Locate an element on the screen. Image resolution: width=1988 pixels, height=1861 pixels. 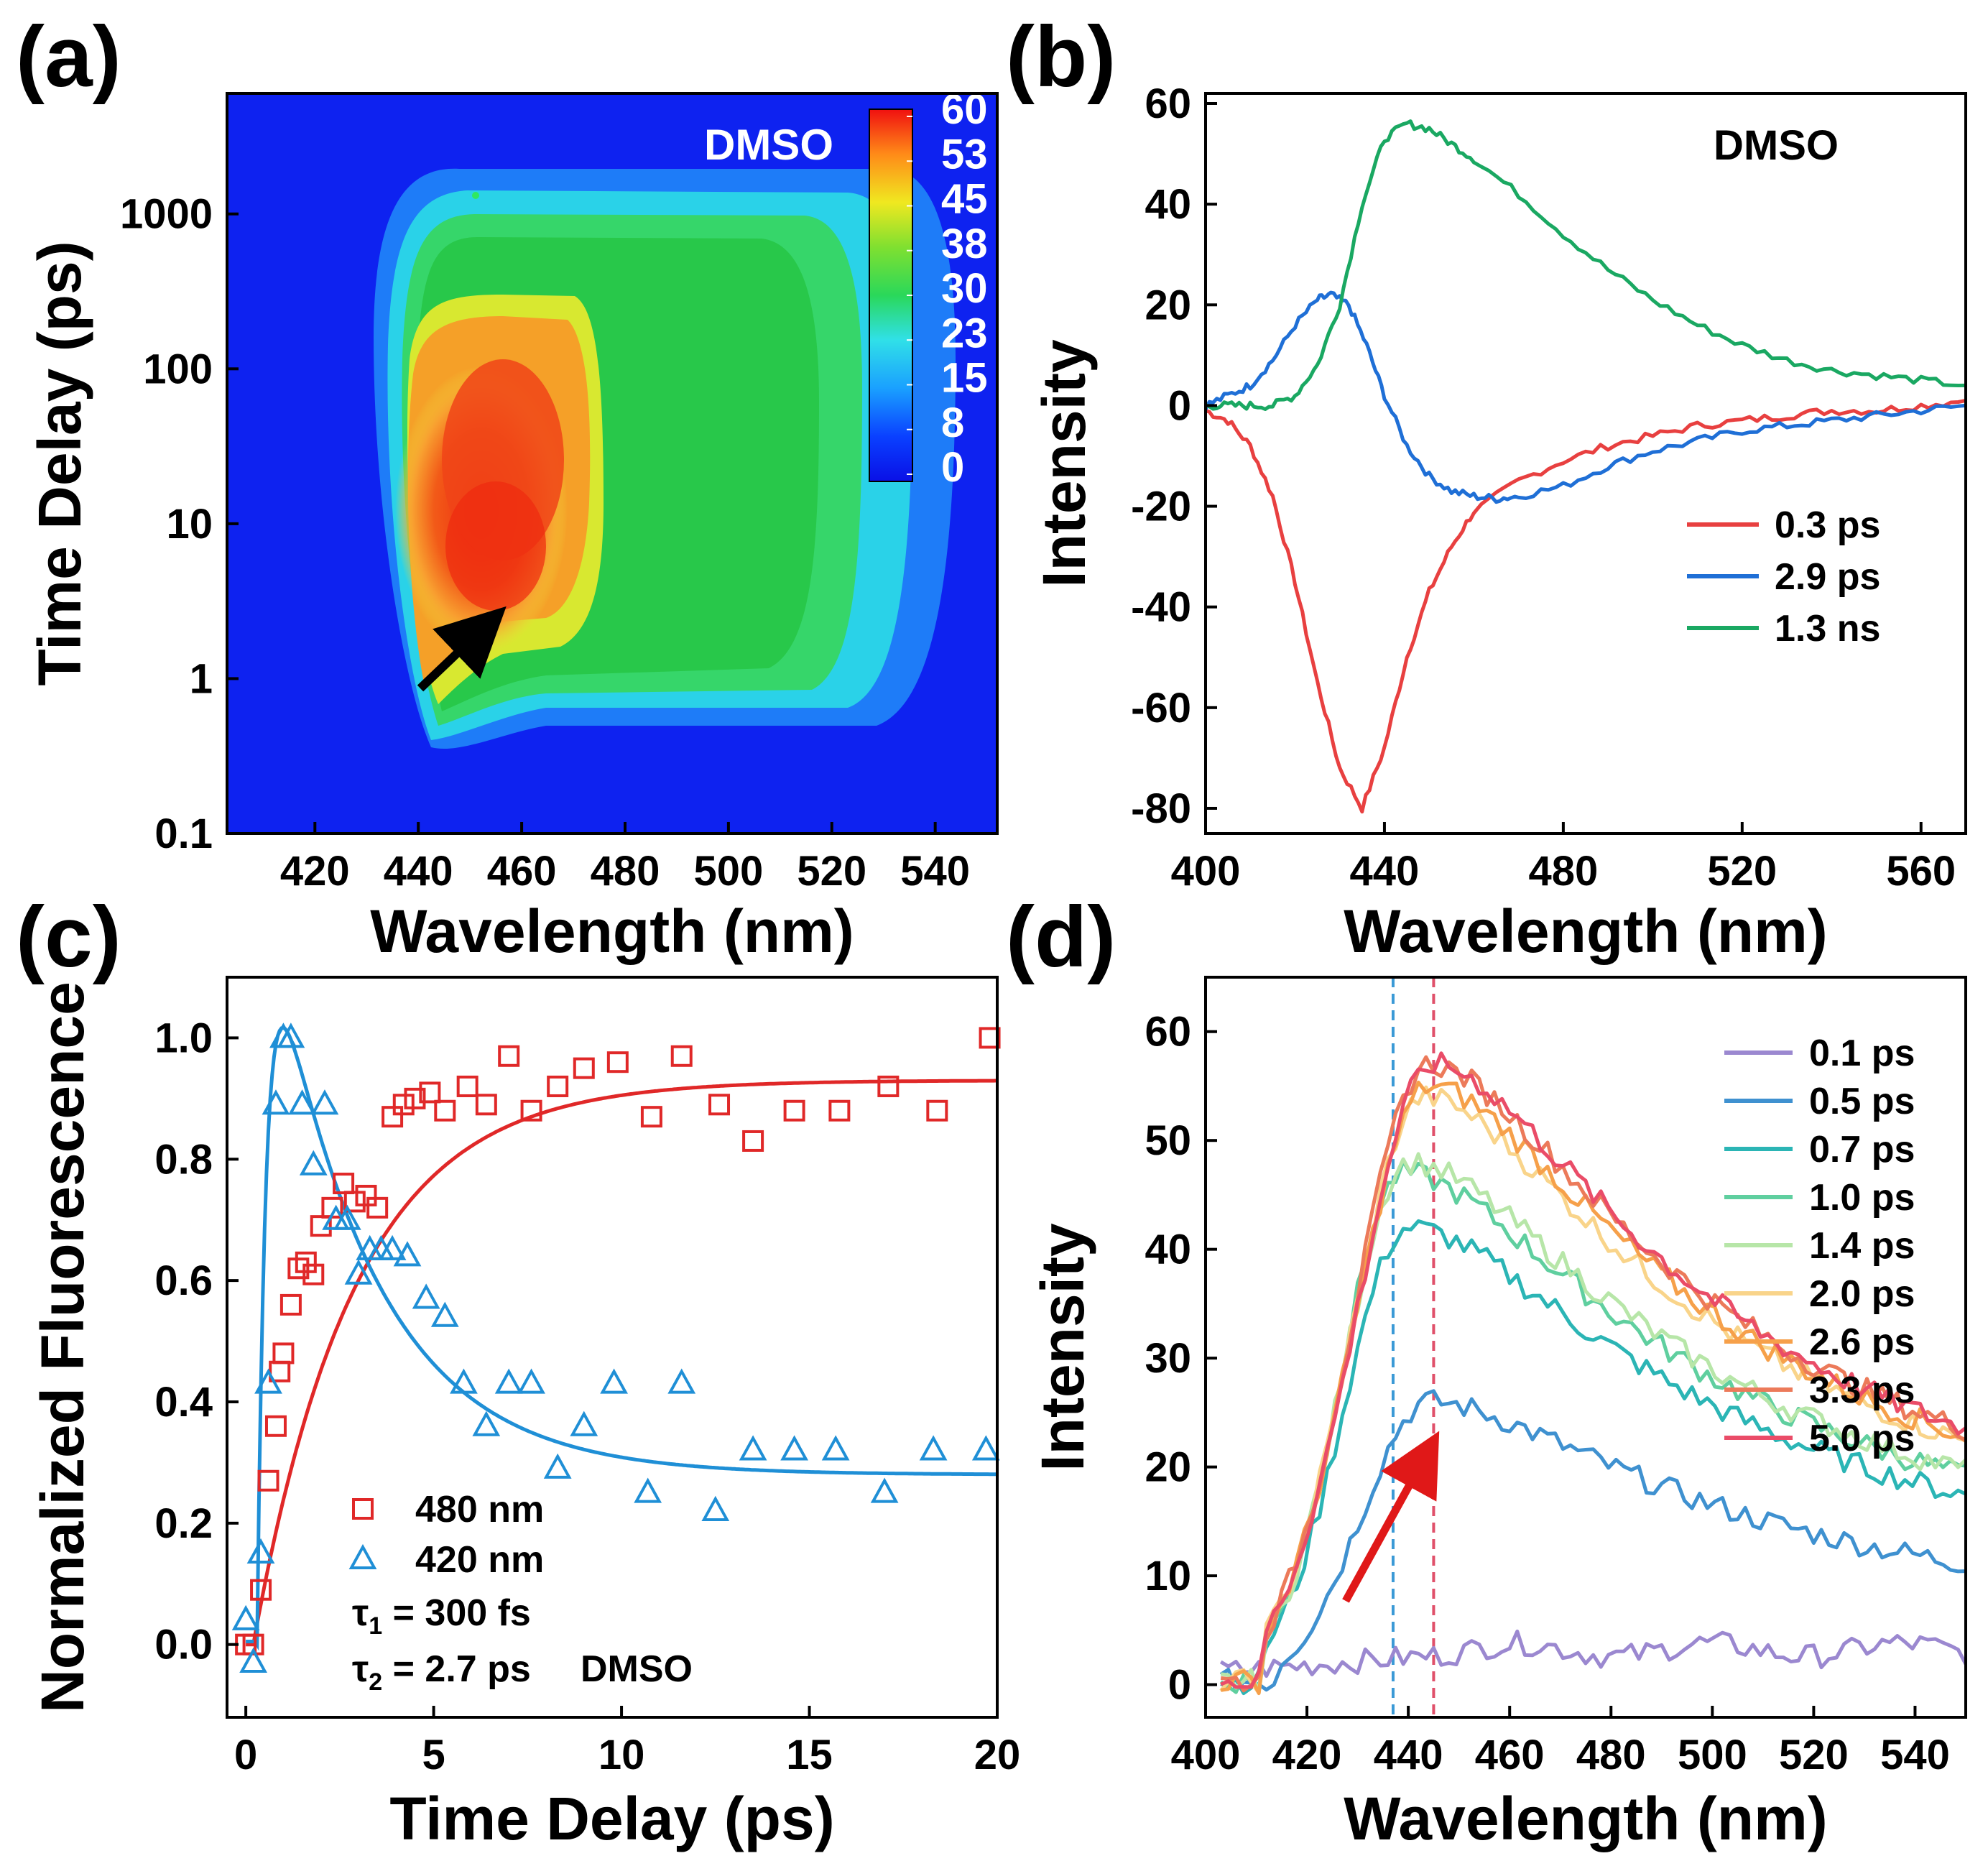
heatmap-ytick-label: 100 is located at coordinates (178, 369).